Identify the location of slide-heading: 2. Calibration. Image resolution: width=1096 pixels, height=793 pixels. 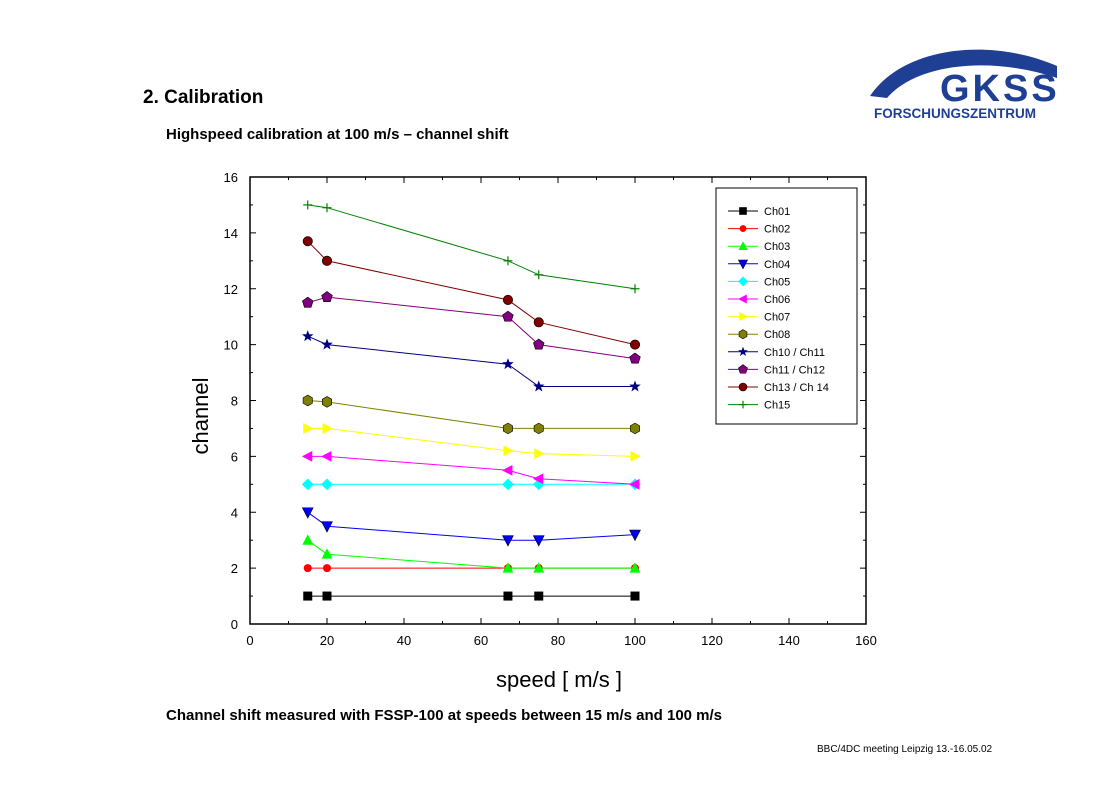
(203, 97).